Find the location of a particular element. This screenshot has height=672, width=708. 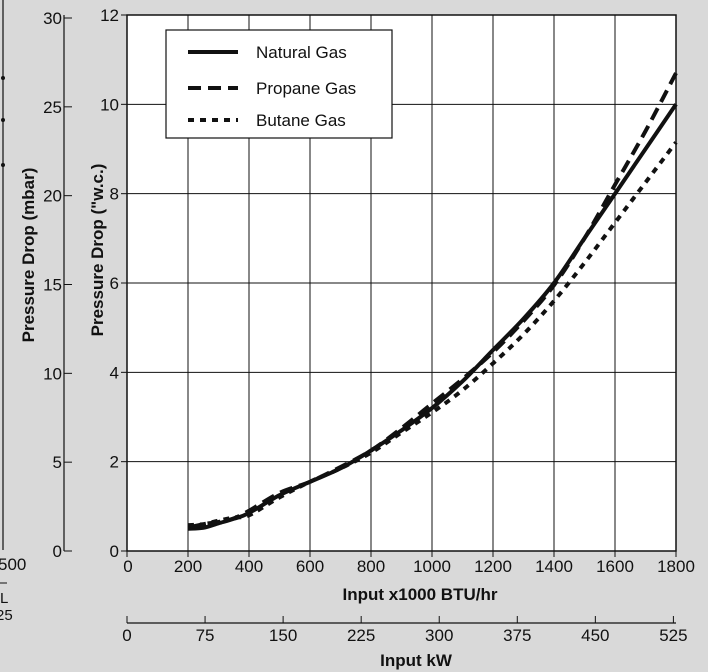

secondary-y-tick-label: 25 is located at coordinates (52, 107).